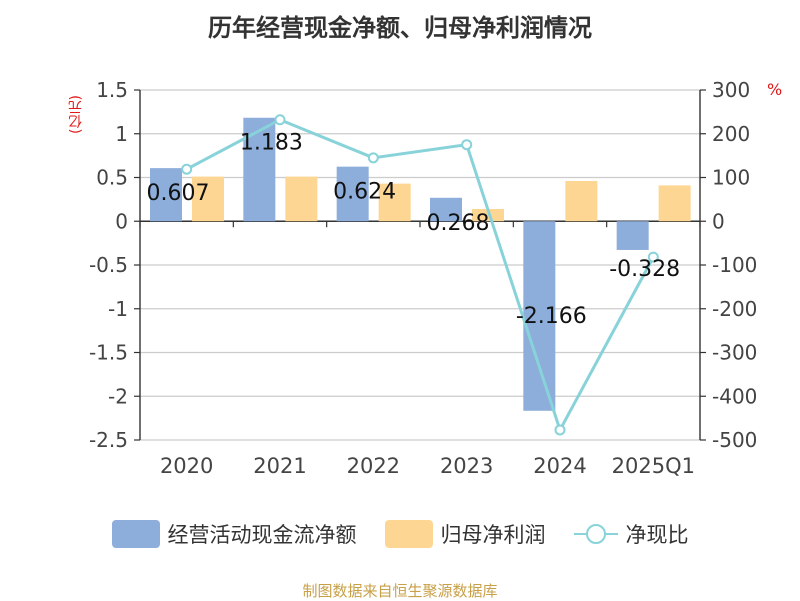  Describe the element at coordinates (112, 178) in the screenshot. I see `y-left-tick-label: 0.5` at that location.